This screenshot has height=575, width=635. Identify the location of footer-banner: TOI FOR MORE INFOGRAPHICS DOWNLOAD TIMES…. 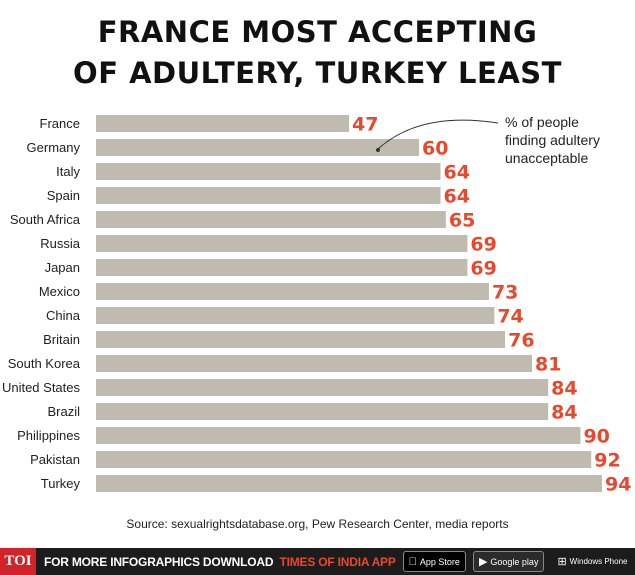
(317, 561).